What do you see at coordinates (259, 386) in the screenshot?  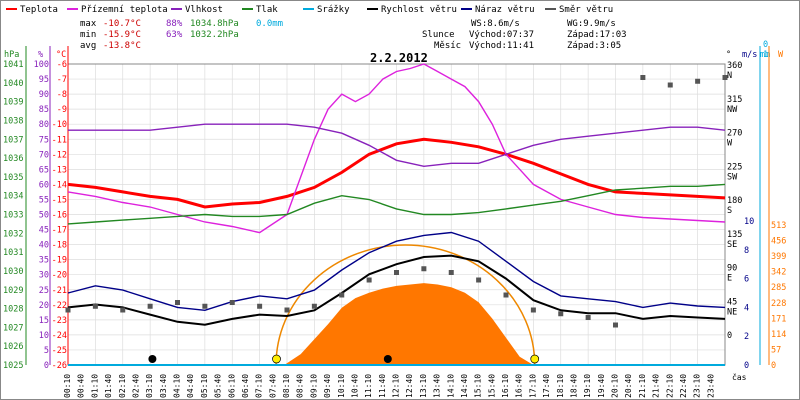 I see `x-tick: 07:10` at bounding box center [259, 386].